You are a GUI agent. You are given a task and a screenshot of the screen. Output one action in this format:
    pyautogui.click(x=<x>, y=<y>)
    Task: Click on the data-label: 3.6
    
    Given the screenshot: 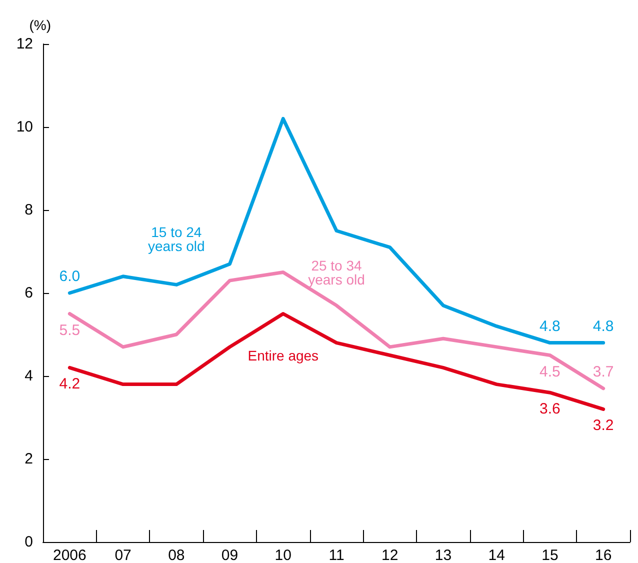 What is the action you would take?
    pyautogui.click(x=550, y=409)
    